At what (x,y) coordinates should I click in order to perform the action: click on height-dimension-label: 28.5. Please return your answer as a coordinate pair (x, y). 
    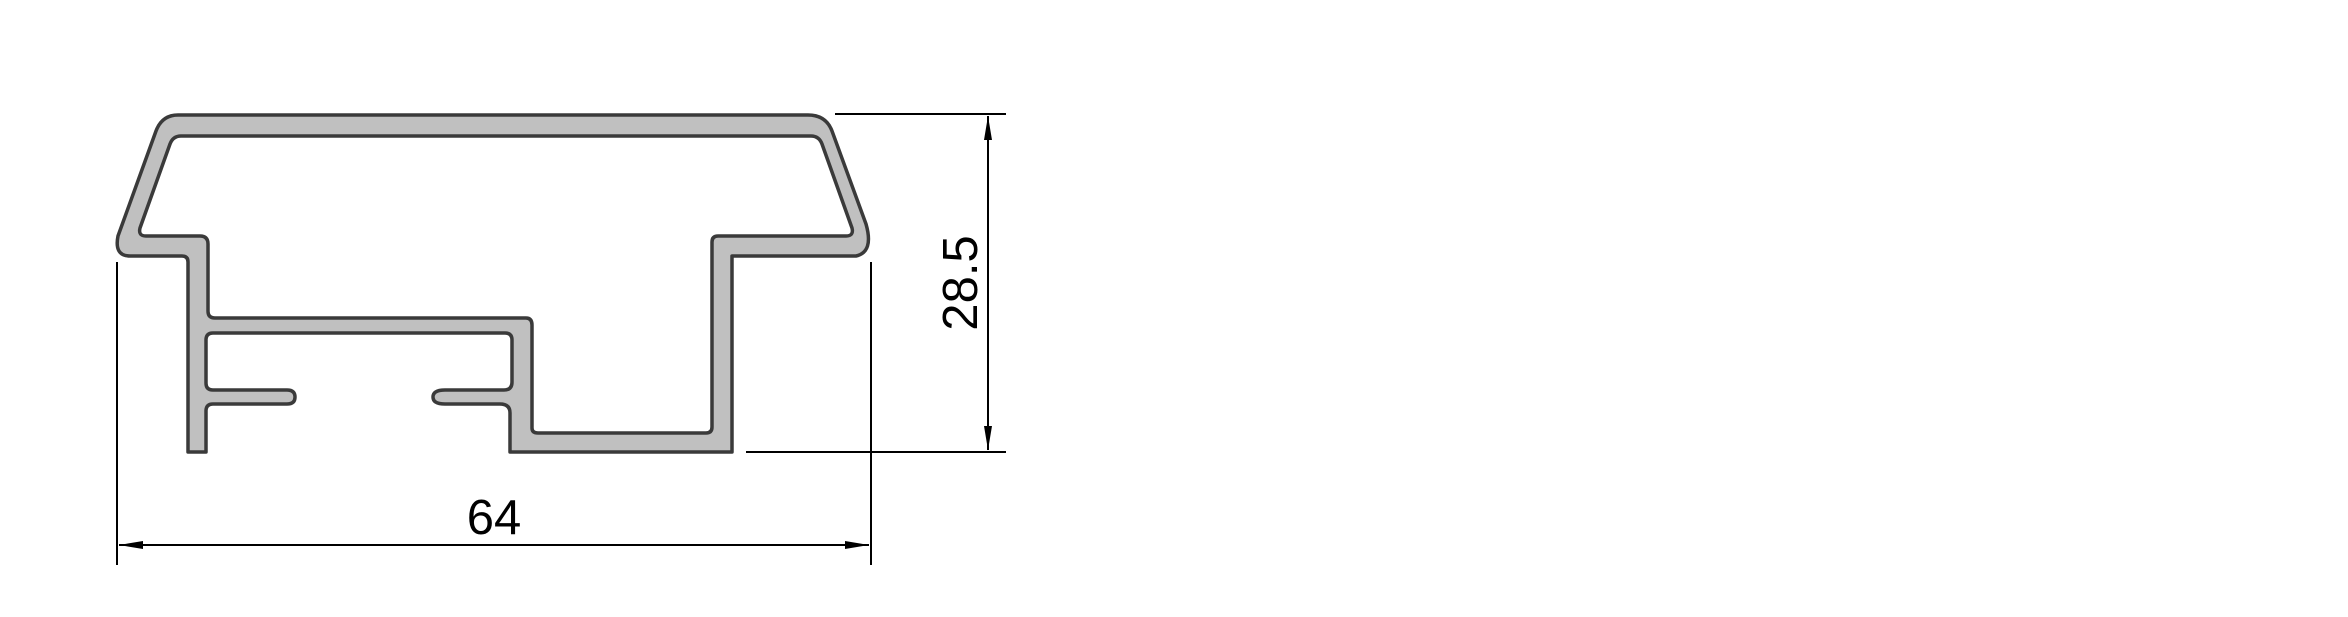
    Looking at the image, I should click on (961, 282).